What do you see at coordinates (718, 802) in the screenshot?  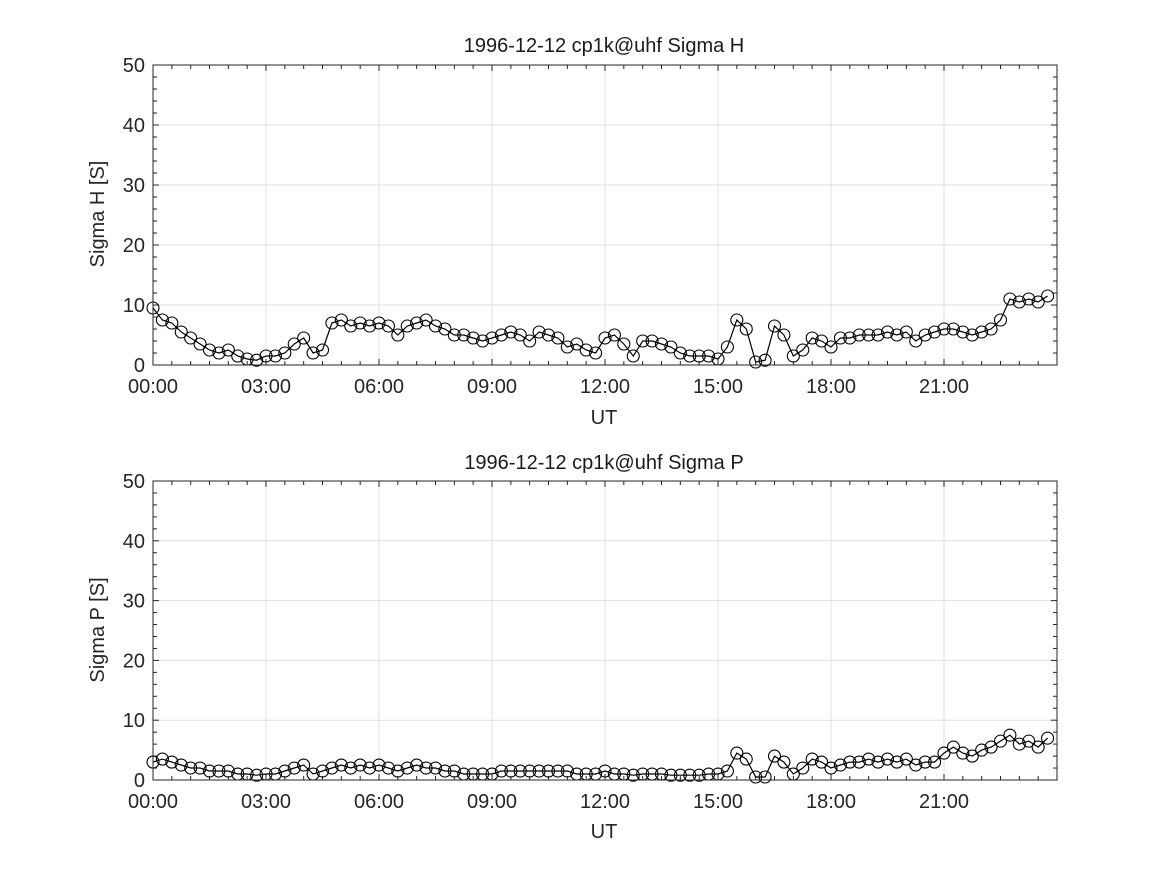 I see `sigma-p-xtick-label: 15:00` at bounding box center [718, 802].